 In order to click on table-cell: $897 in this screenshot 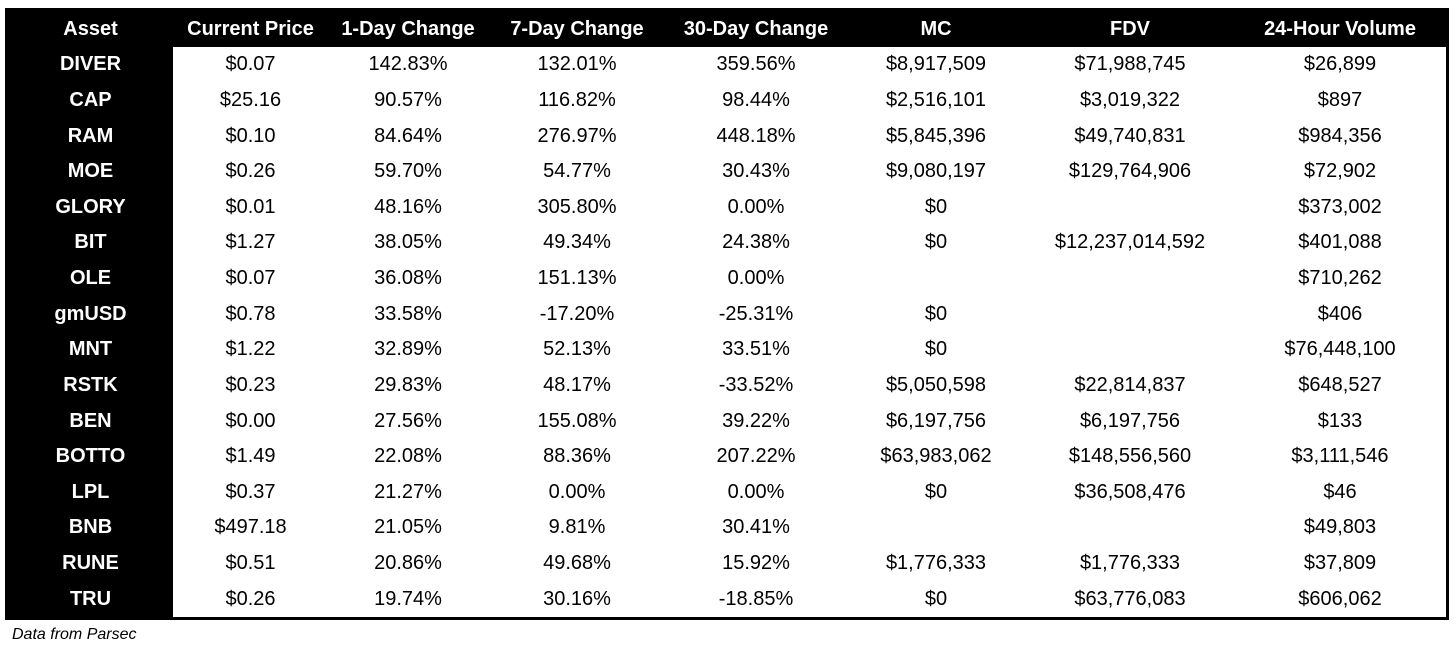, I will do `click(1340, 100)`.